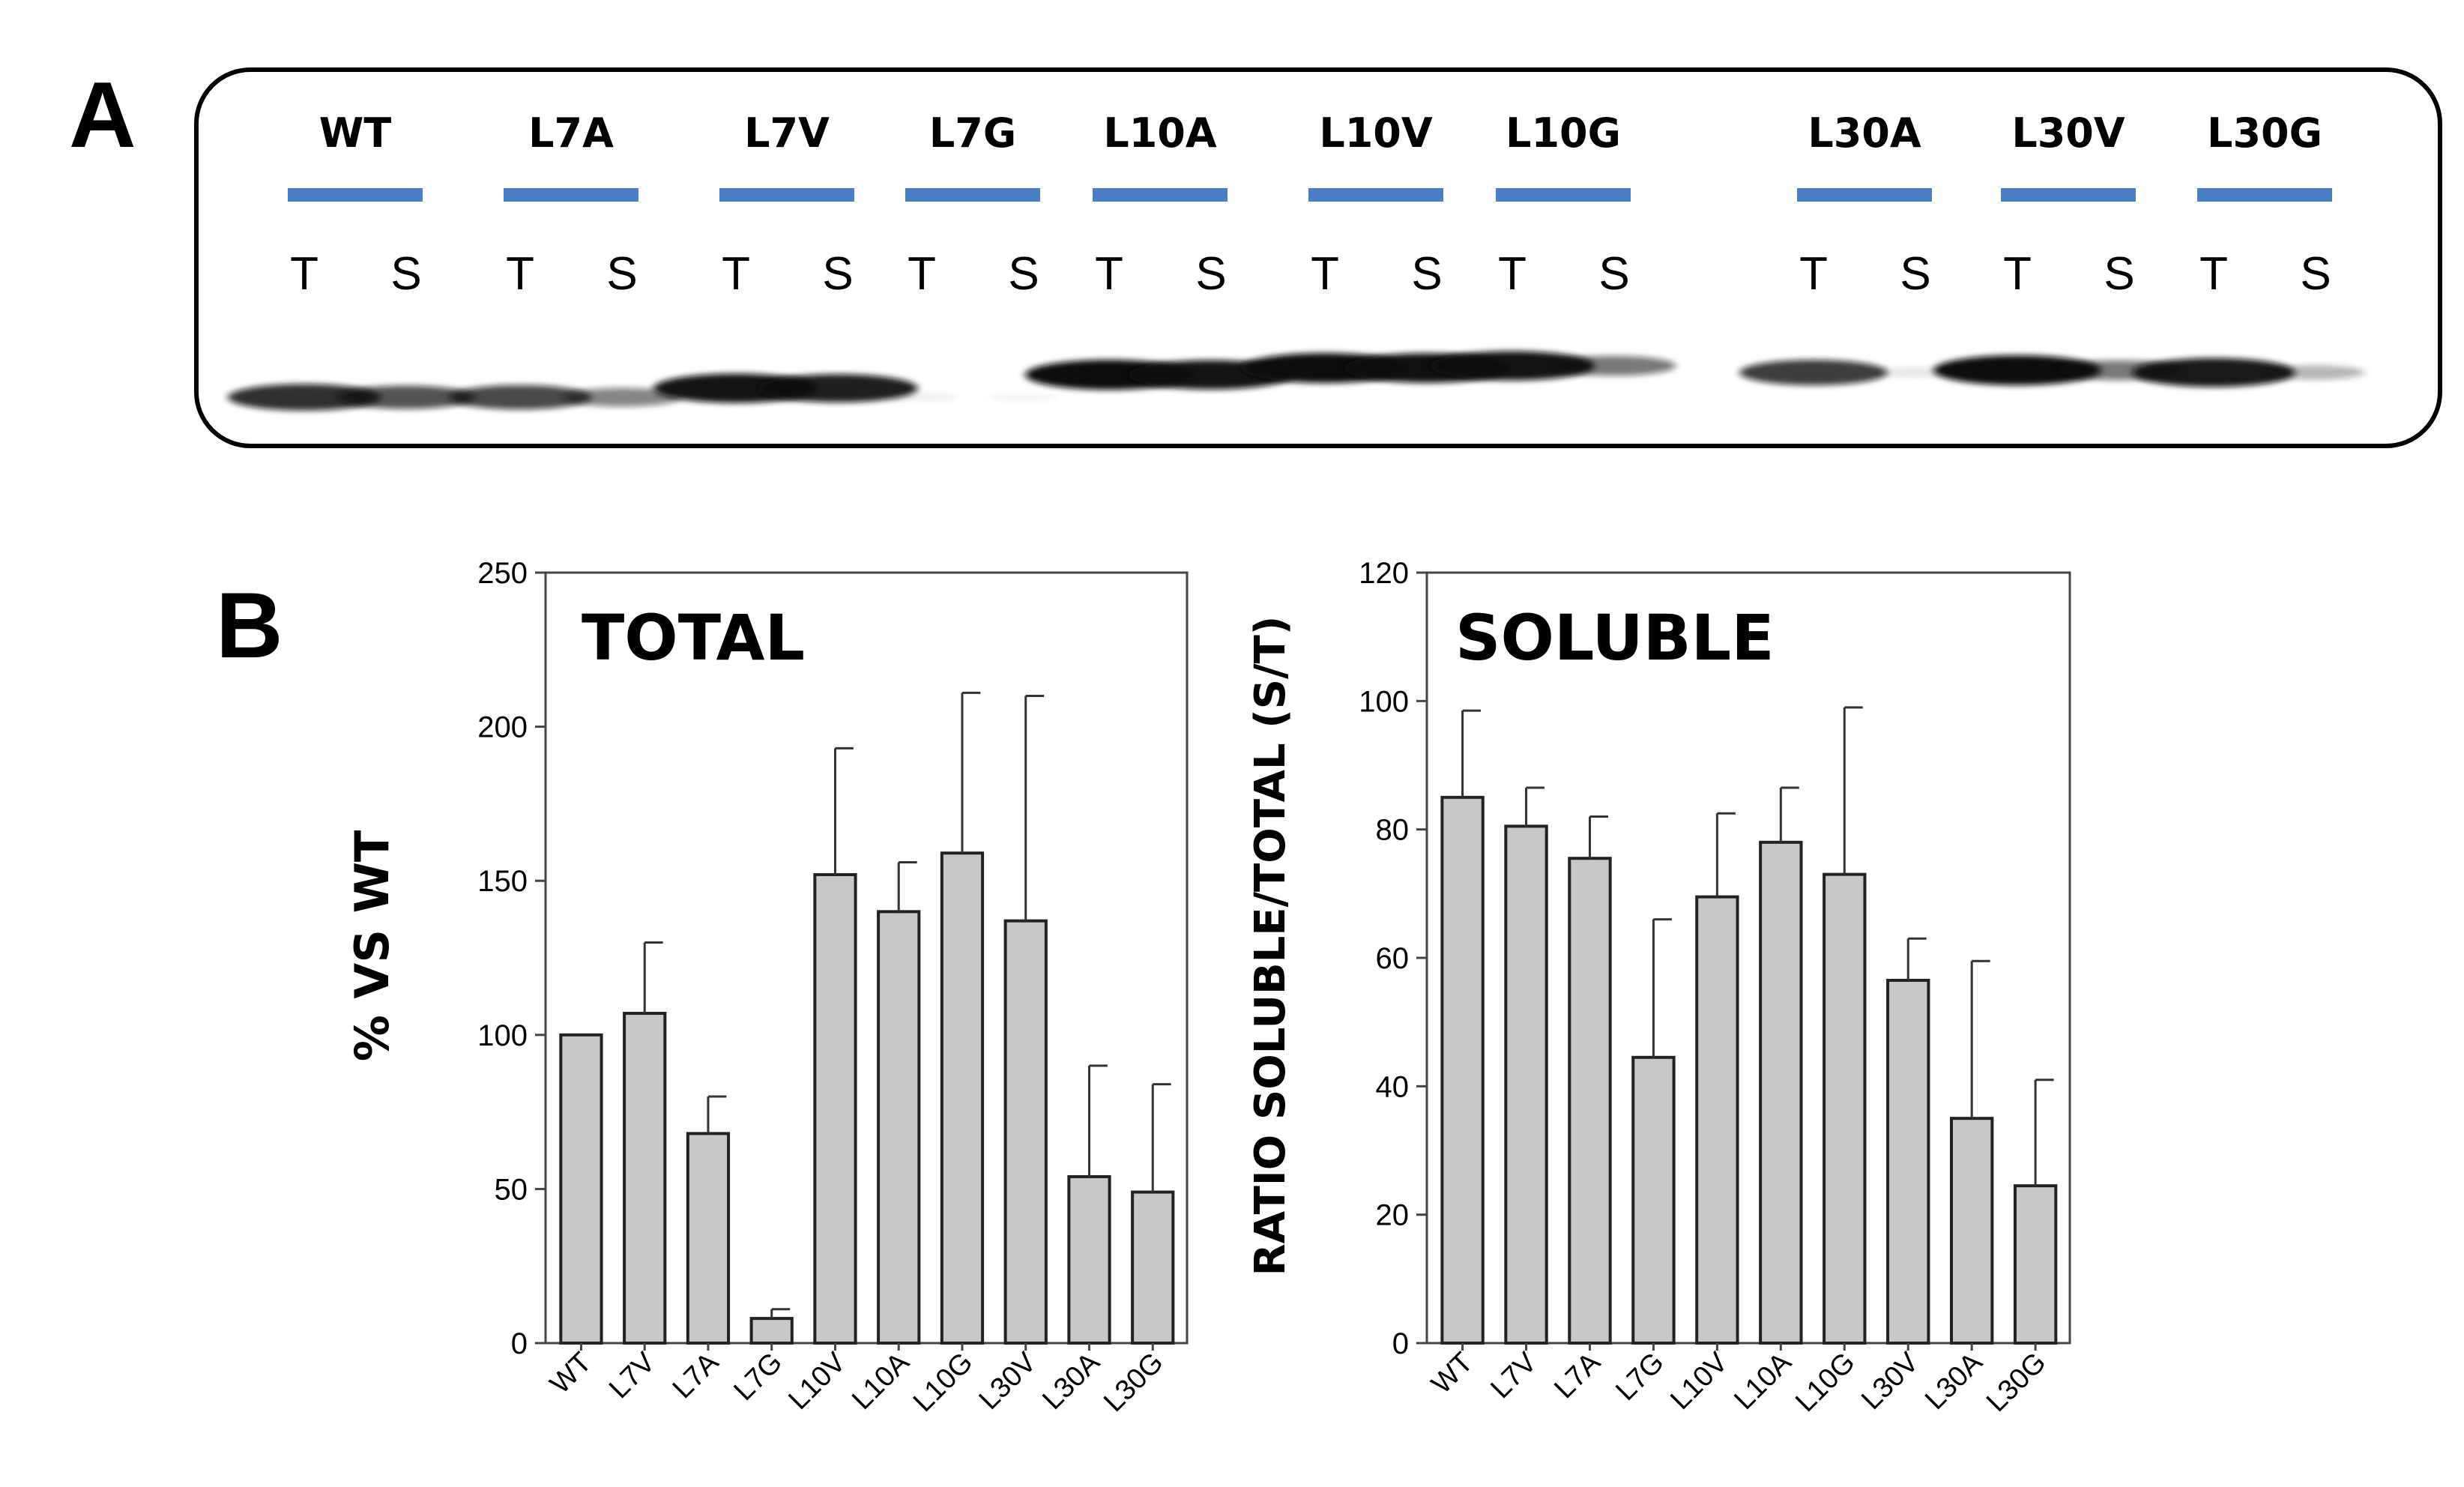 The width and height of the screenshot is (2464, 1487). I want to click on blot-lane-l7v: L7V T S, so click(786, 256).